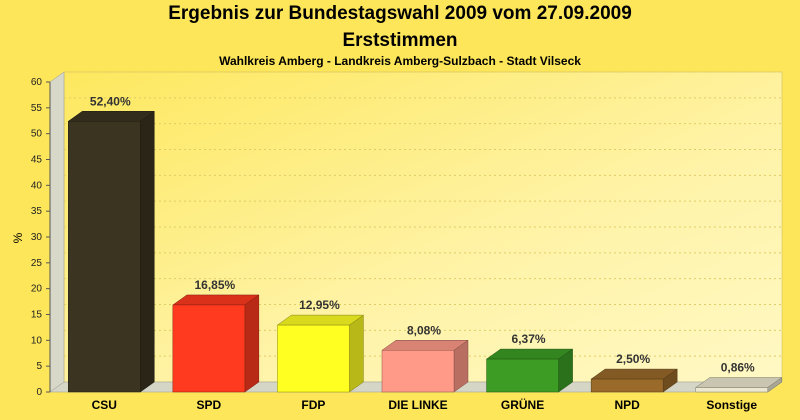 This screenshot has width=800, height=420. I want to click on x-tick-label: SPD, so click(209, 405).